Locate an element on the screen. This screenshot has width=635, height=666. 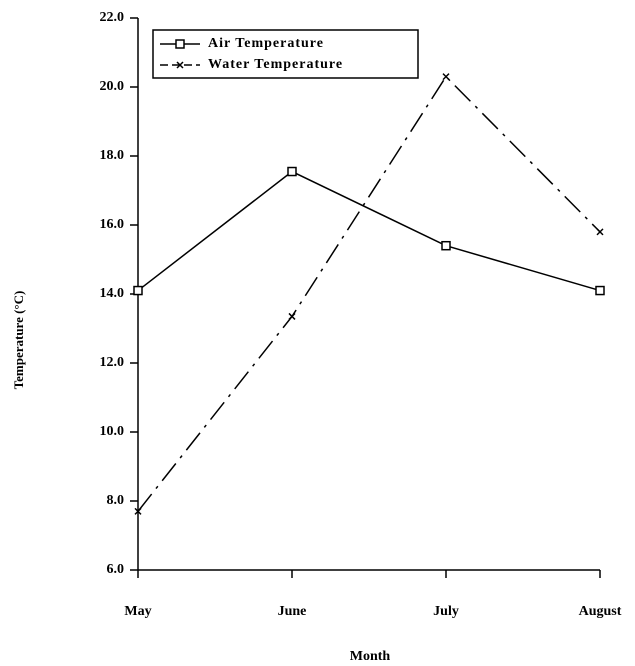
legend-label: Air Temperature is located at coordinates (266, 43).